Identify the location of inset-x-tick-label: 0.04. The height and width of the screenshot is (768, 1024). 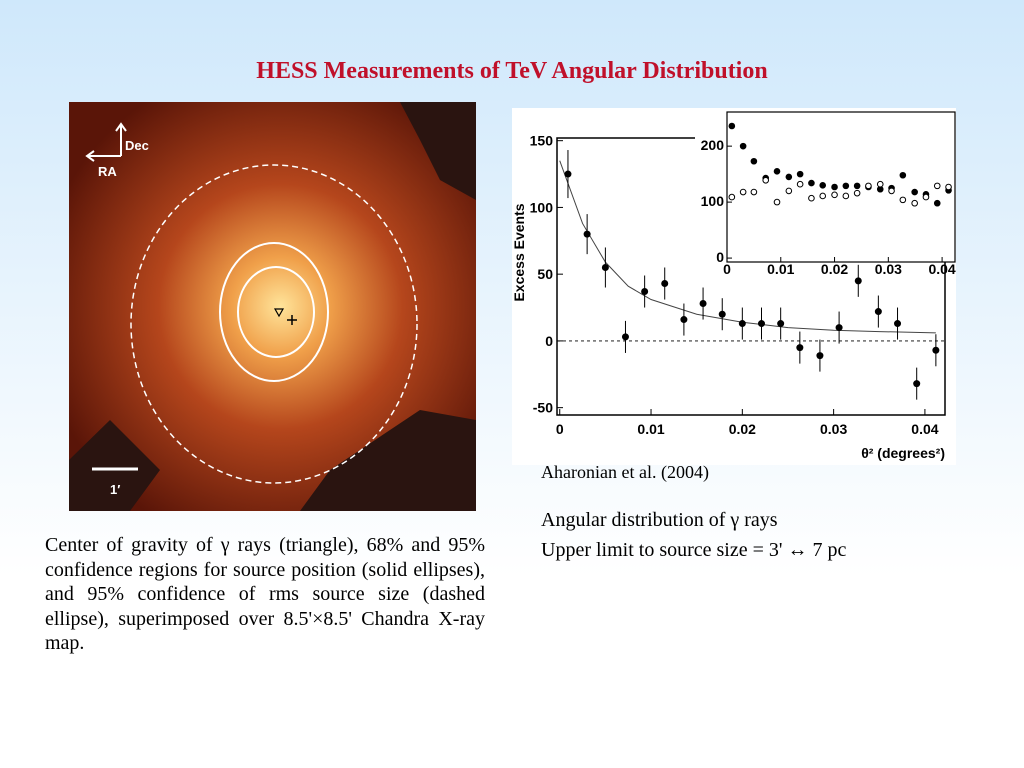
(941, 269).